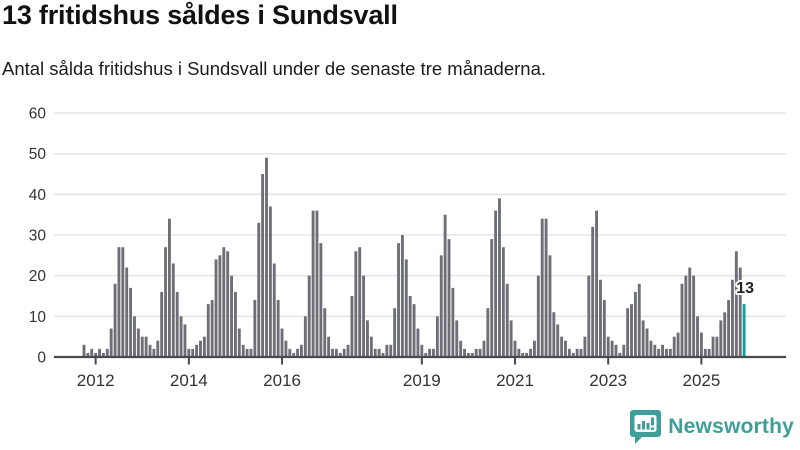  I want to click on svg-text: 2021, so click(515, 380).